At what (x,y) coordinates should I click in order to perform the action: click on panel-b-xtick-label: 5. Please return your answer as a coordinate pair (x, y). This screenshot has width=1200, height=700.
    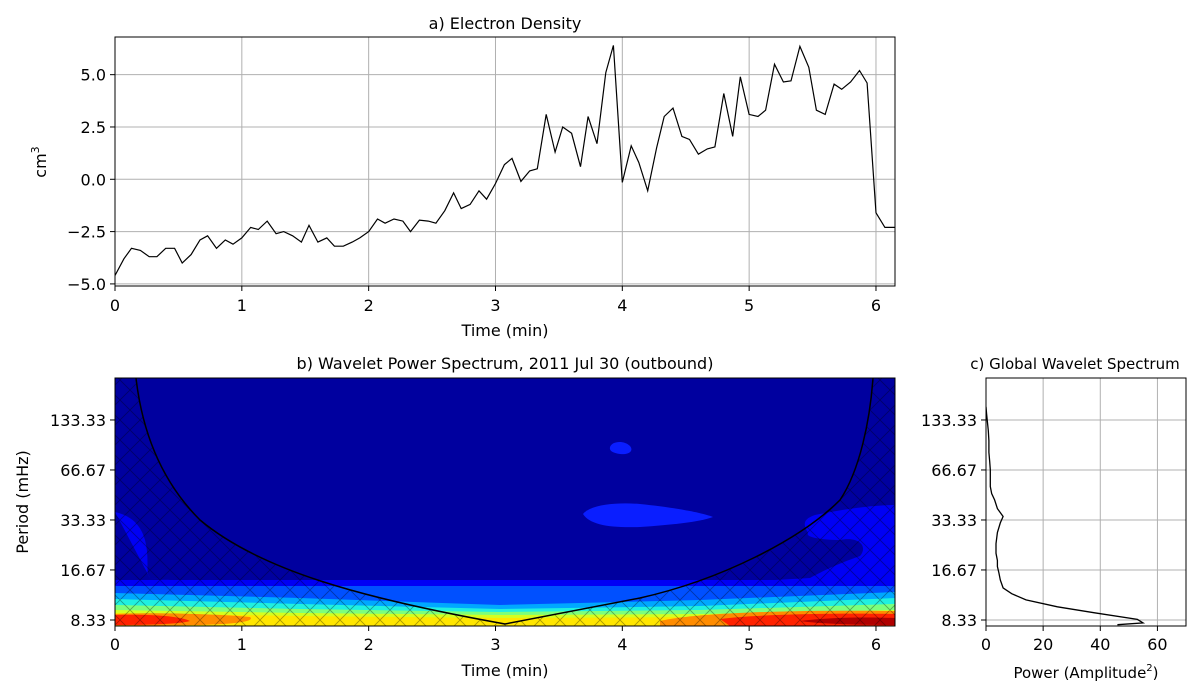
    Looking at the image, I should click on (749, 644).